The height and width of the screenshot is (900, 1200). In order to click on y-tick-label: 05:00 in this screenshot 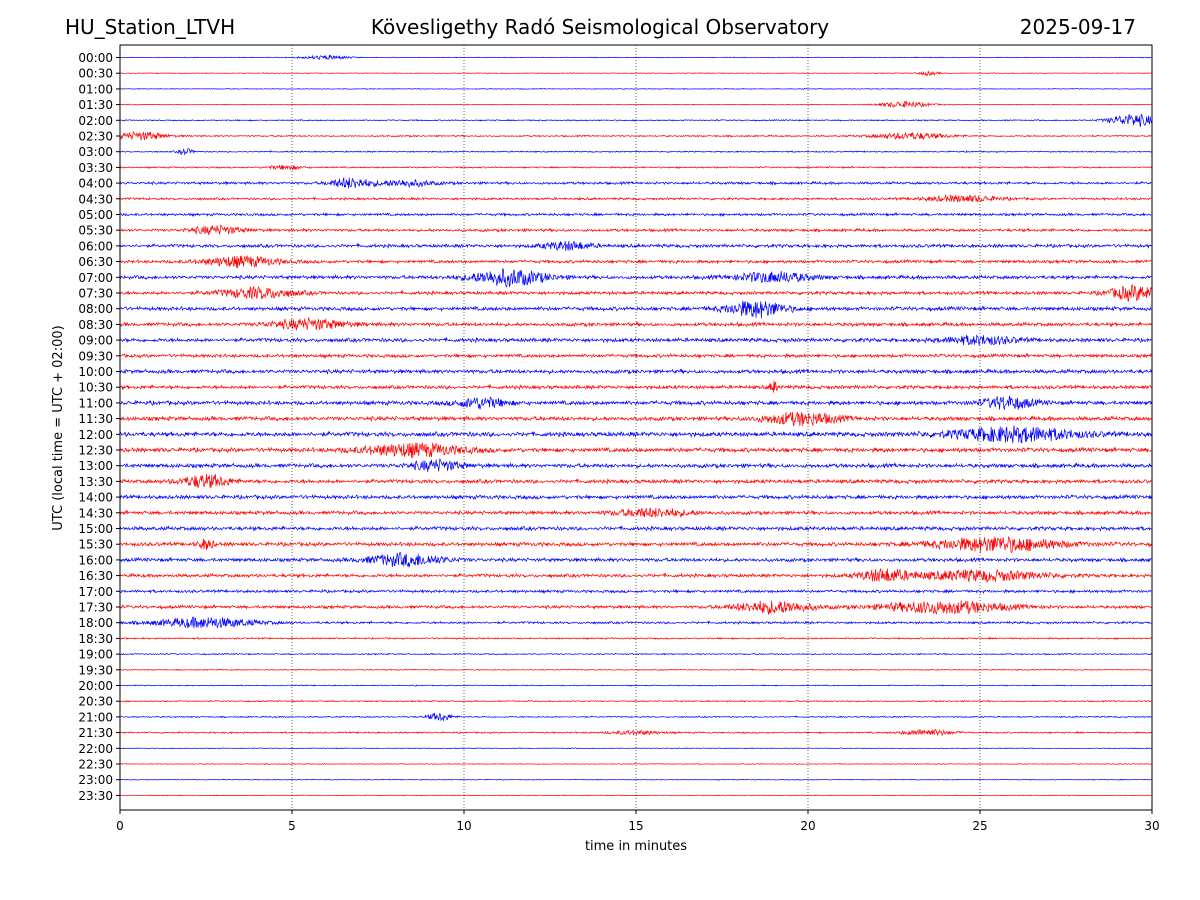, I will do `click(95, 215)`.